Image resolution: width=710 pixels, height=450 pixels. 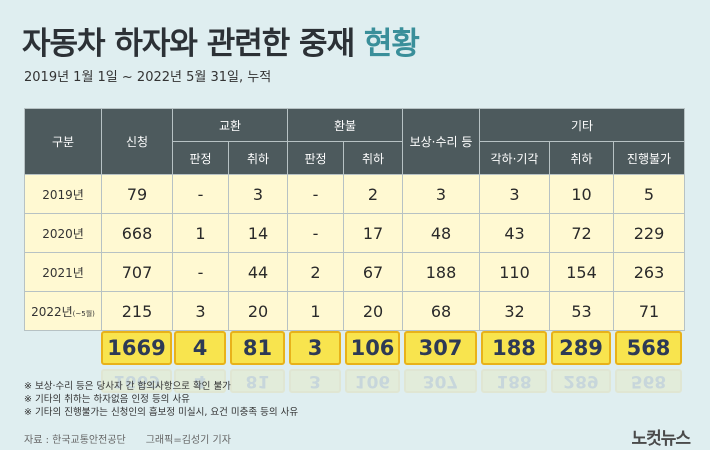 What do you see at coordinates (258, 194) in the screenshot?
I see `cell-gyohwan-chwiha: 3` at bounding box center [258, 194].